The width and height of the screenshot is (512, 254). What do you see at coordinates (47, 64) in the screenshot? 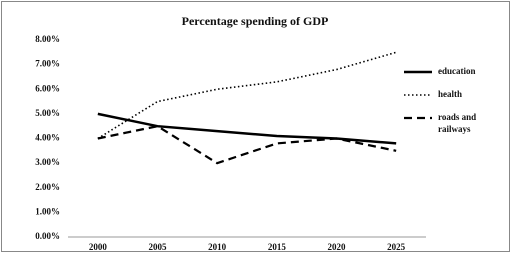
I see `y-tick-label: 7.00%` at bounding box center [47, 64].